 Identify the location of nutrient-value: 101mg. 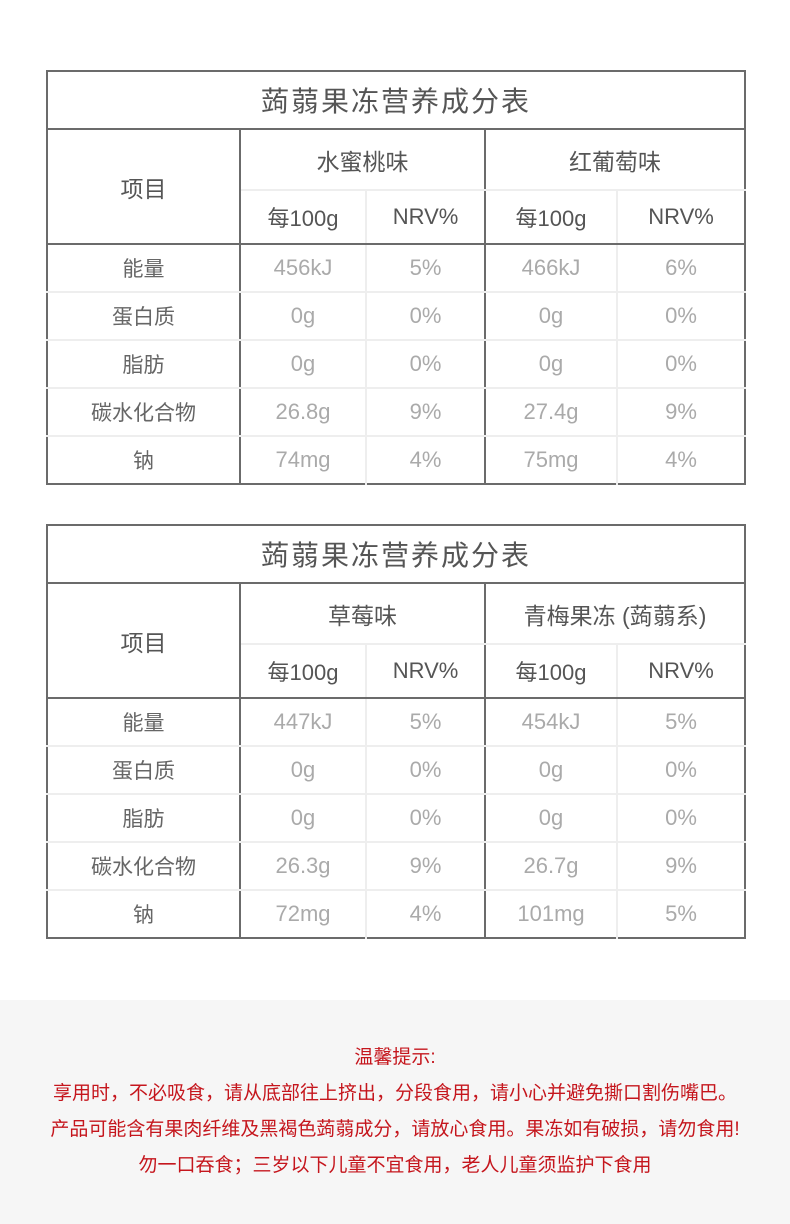
(551, 914).